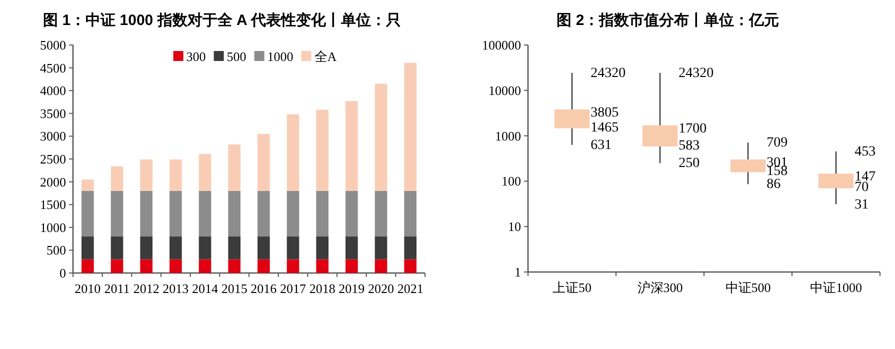  Describe the element at coordinates (63, 273) in the screenshot. I see `y-tick-label: 0` at that location.